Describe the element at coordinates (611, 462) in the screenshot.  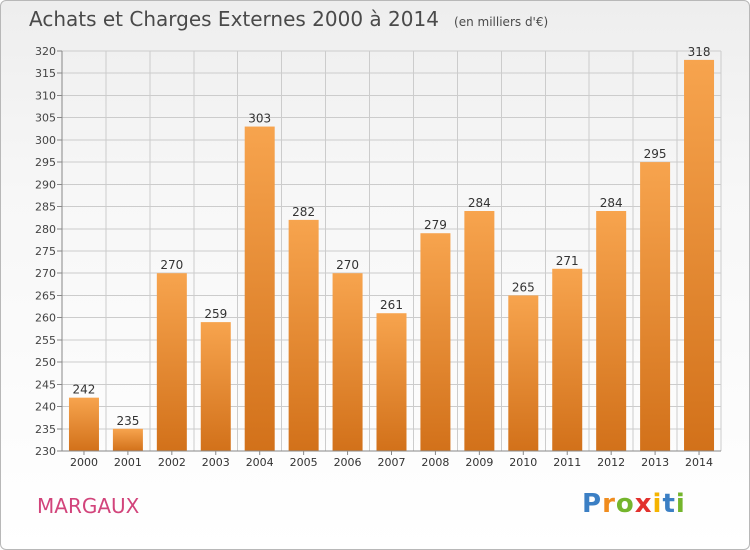
I see `x-tick-label: 2012` at that location.